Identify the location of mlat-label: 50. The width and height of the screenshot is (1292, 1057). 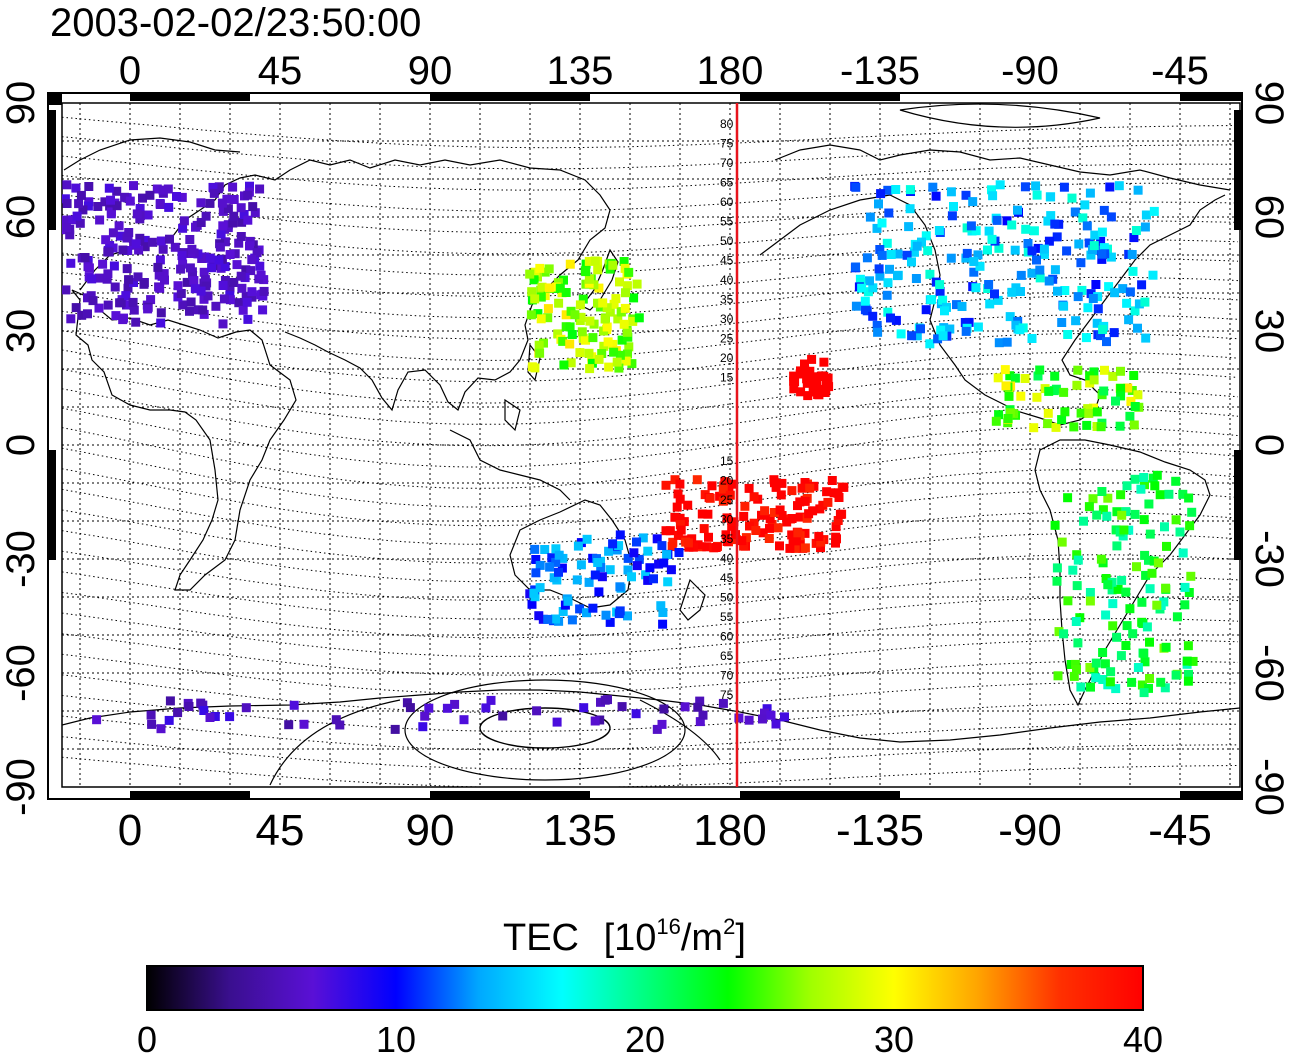
(727, 598).